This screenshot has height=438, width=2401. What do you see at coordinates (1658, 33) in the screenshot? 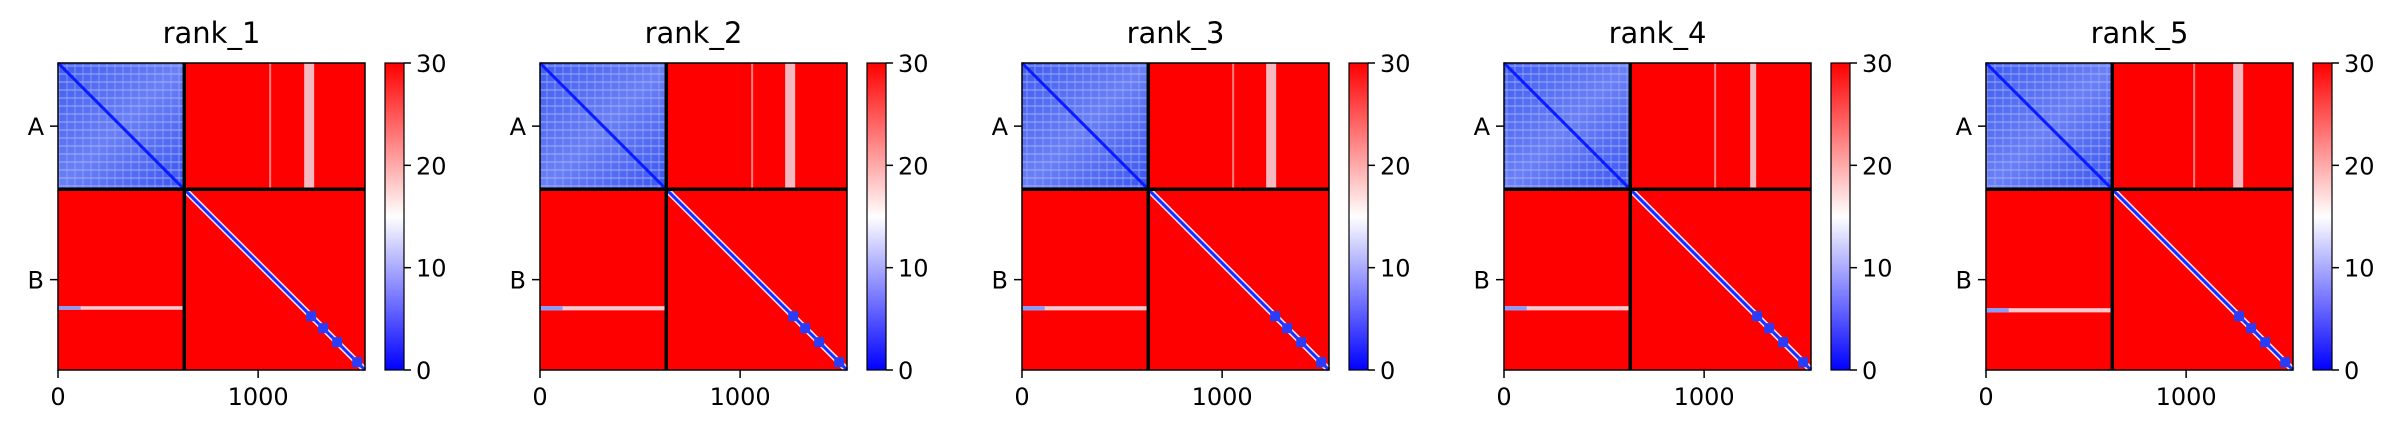
I see `panel-title: rank_4` at bounding box center [1658, 33].